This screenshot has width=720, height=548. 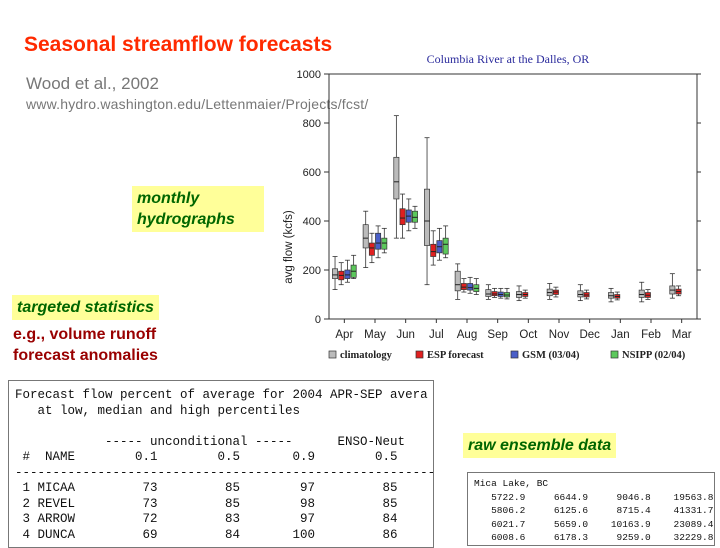 I want to click on y-tick-label: 0, so click(x=318, y=320).